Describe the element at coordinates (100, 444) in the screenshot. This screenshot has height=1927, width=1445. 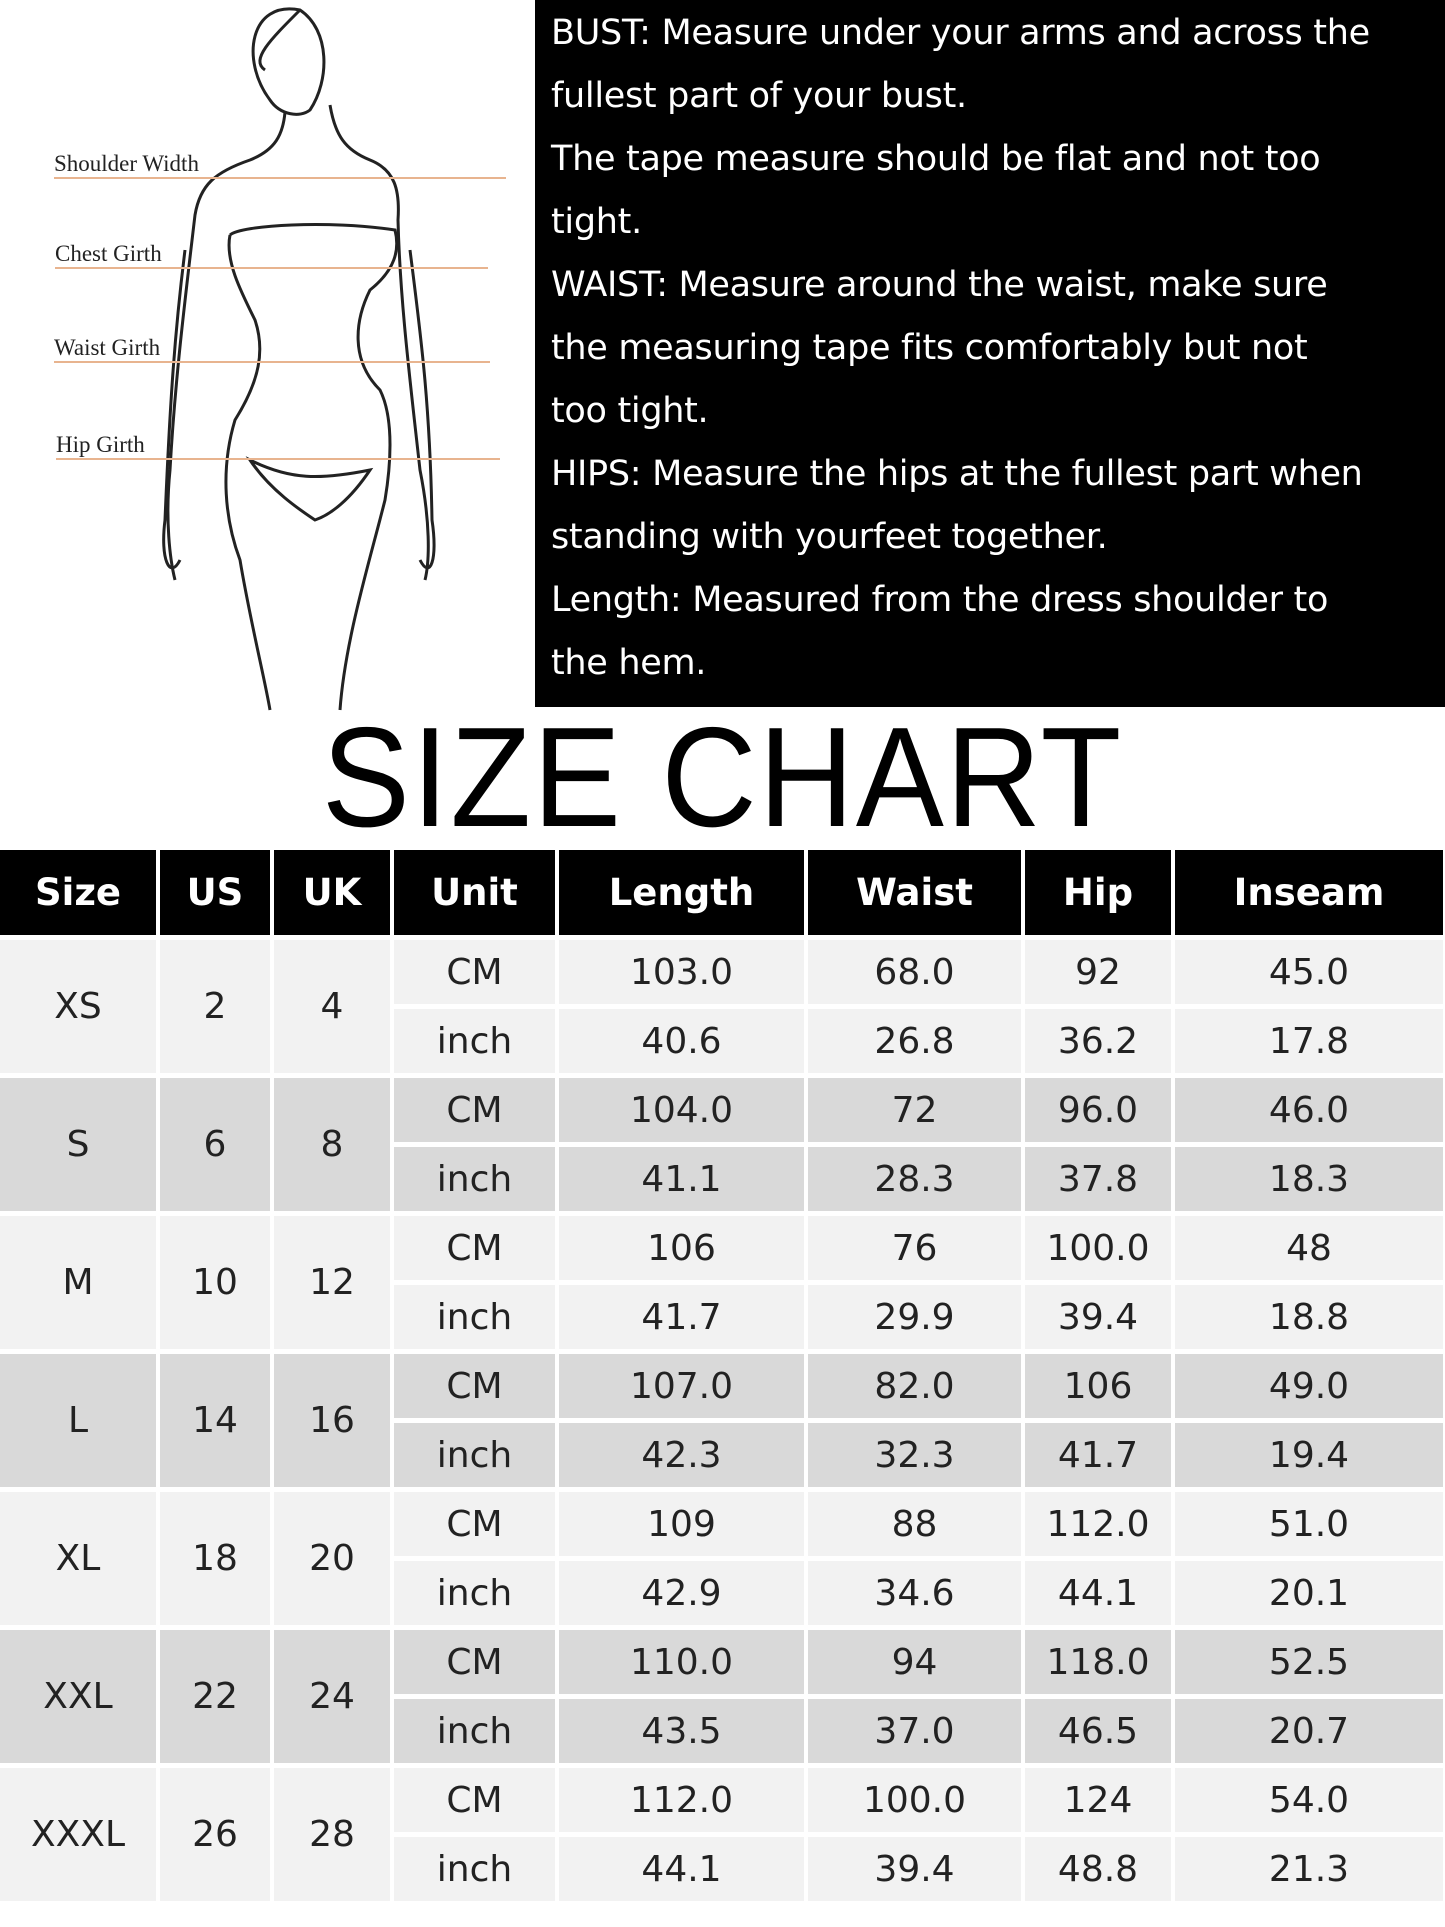
I see `hip-girth-label: Hip Girth` at that location.